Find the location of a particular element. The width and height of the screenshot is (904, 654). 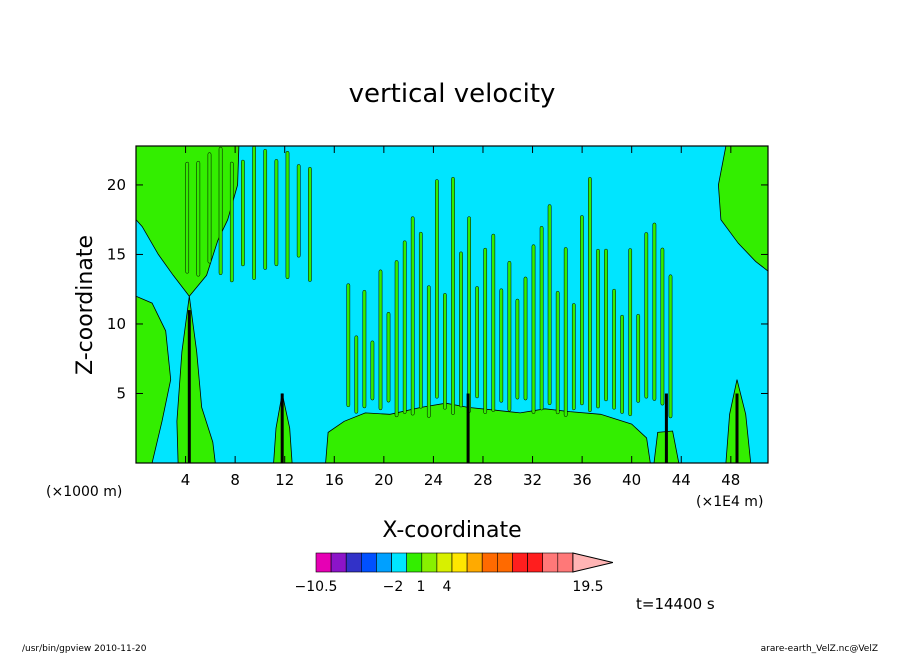

colorbar-tick-label: −2 is located at coordinates (393, 587).